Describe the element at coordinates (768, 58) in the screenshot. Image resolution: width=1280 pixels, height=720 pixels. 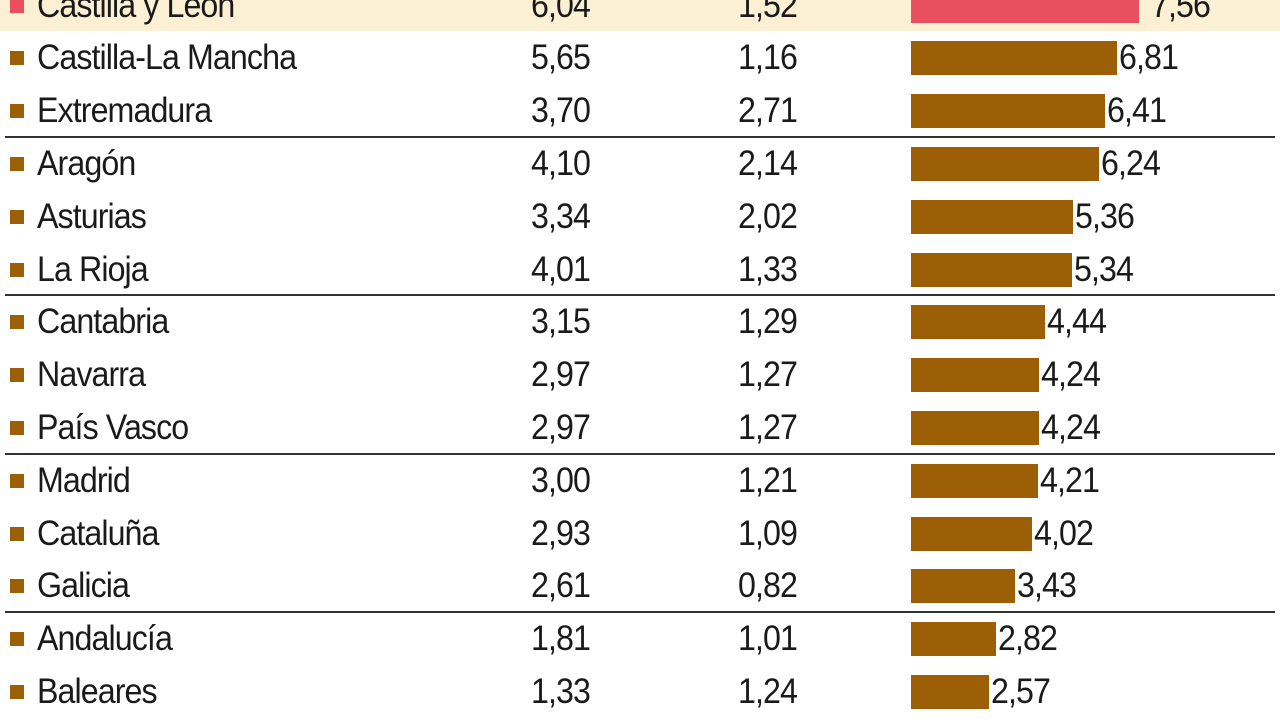
I see `value-b: 1,16` at that location.